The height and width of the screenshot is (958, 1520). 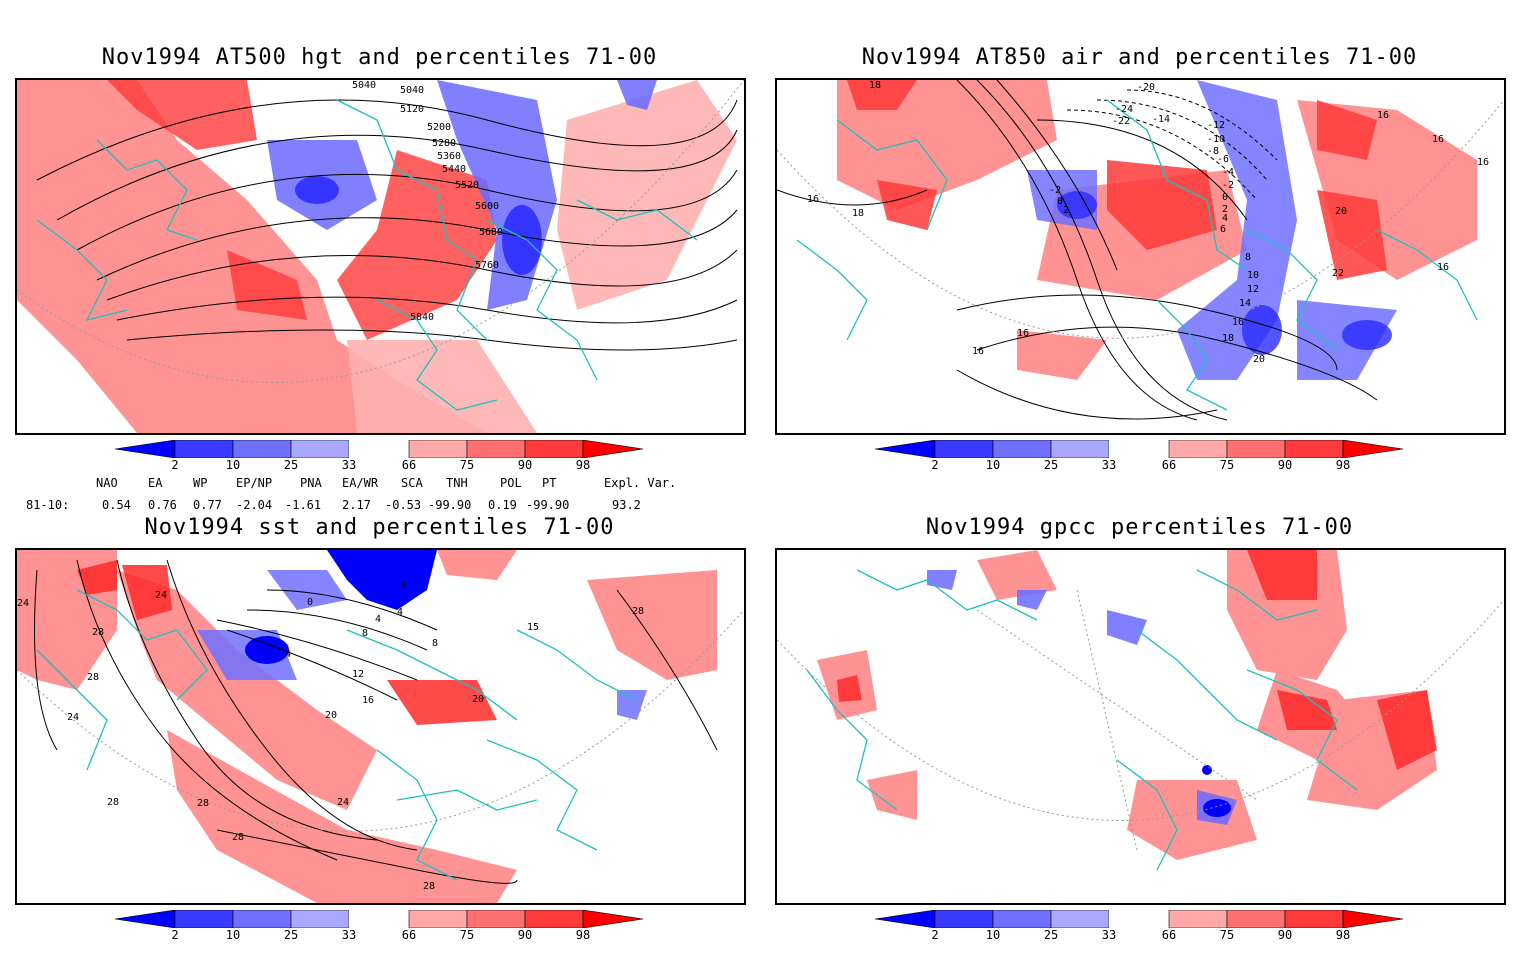 I want to click on panel-title-hgt500: Nov1994 AT500 hgt and percentiles 71-00, so click(x=379, y=57).